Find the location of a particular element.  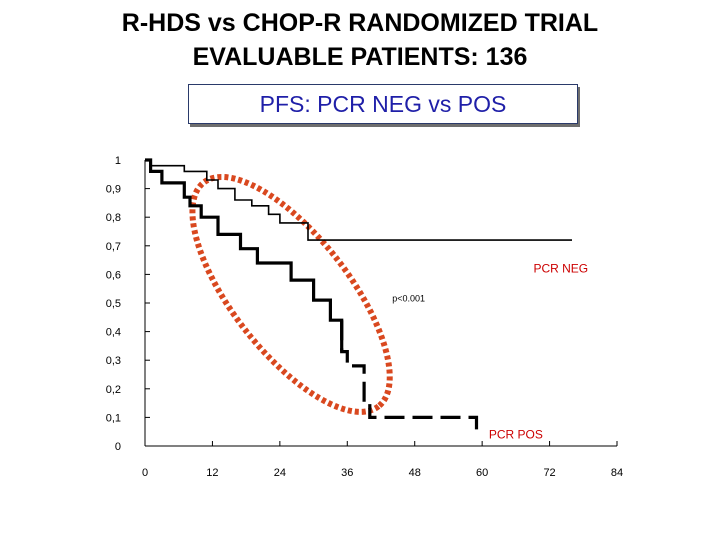

highlight-ellipse is located at coordinates (291, 294).